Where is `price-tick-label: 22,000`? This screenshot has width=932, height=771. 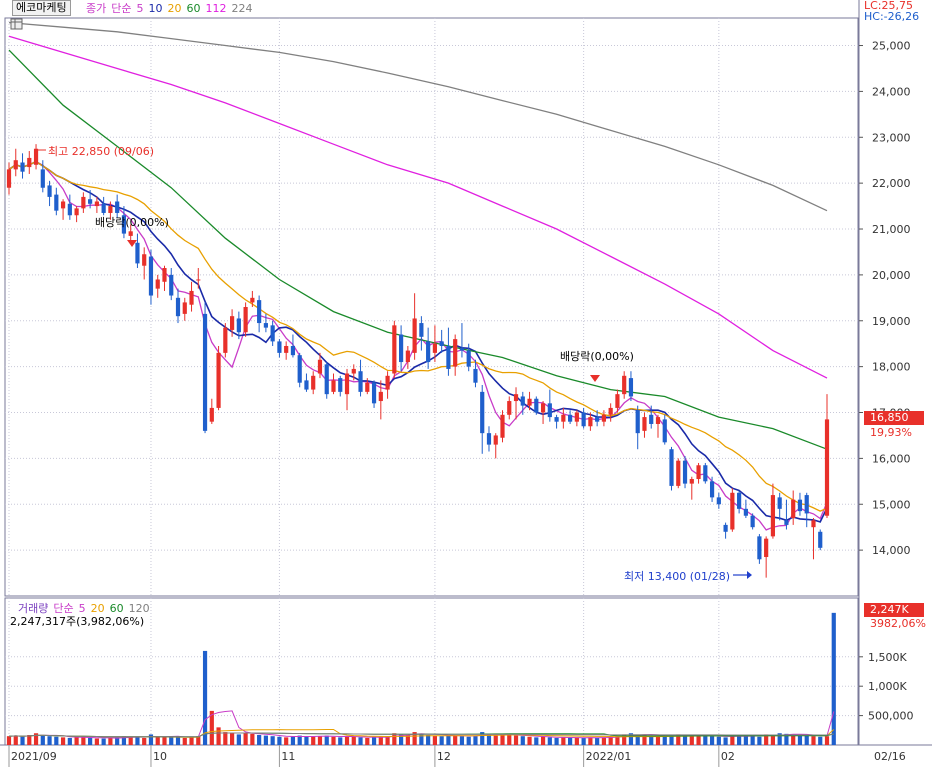 price-tick-label: 22,000 is located at coordinates (891, 183).